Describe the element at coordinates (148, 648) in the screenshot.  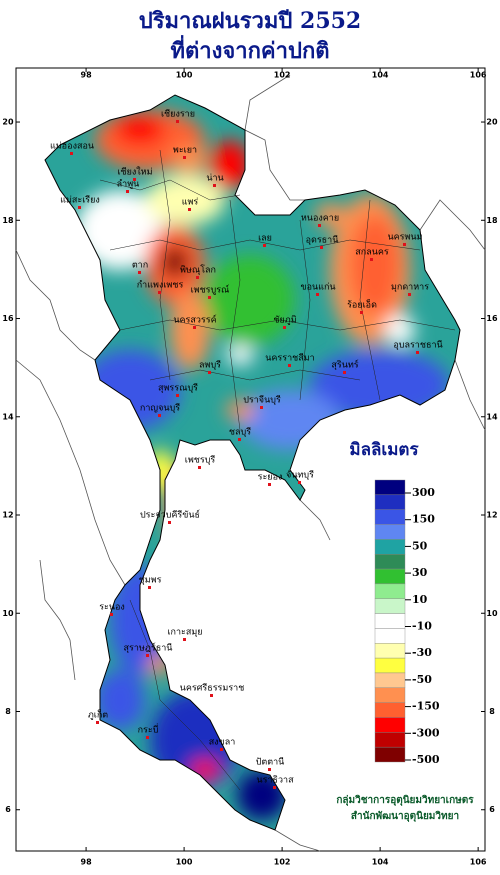
I see `place-label: สุราษฎร์ธานี` at that location.